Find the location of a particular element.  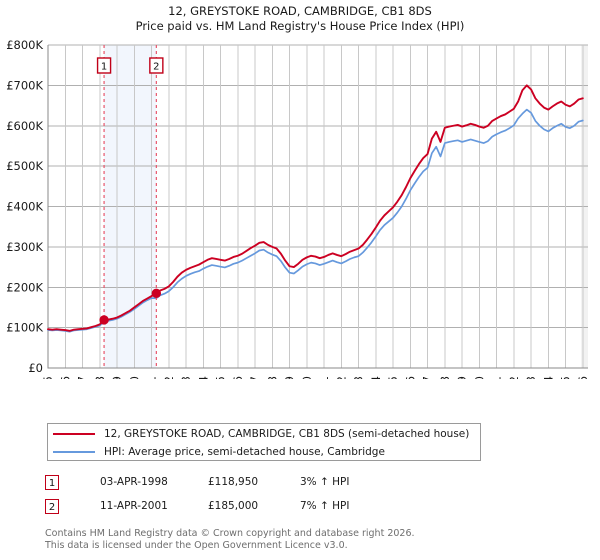

x-tick-label: 2020 is located at coordinates (479, 377).